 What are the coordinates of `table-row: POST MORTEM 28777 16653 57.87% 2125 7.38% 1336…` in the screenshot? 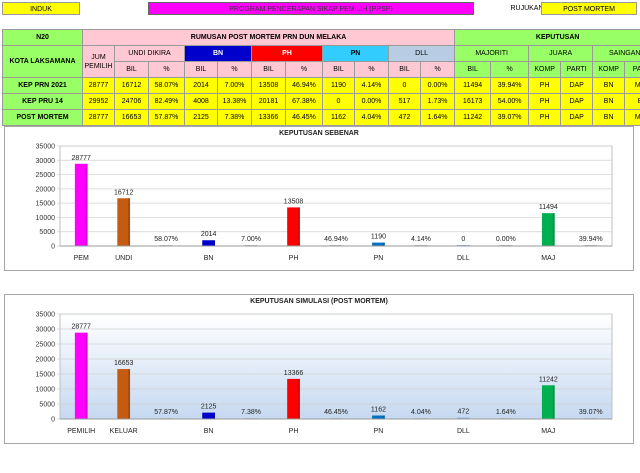 It's located at (321, 117).